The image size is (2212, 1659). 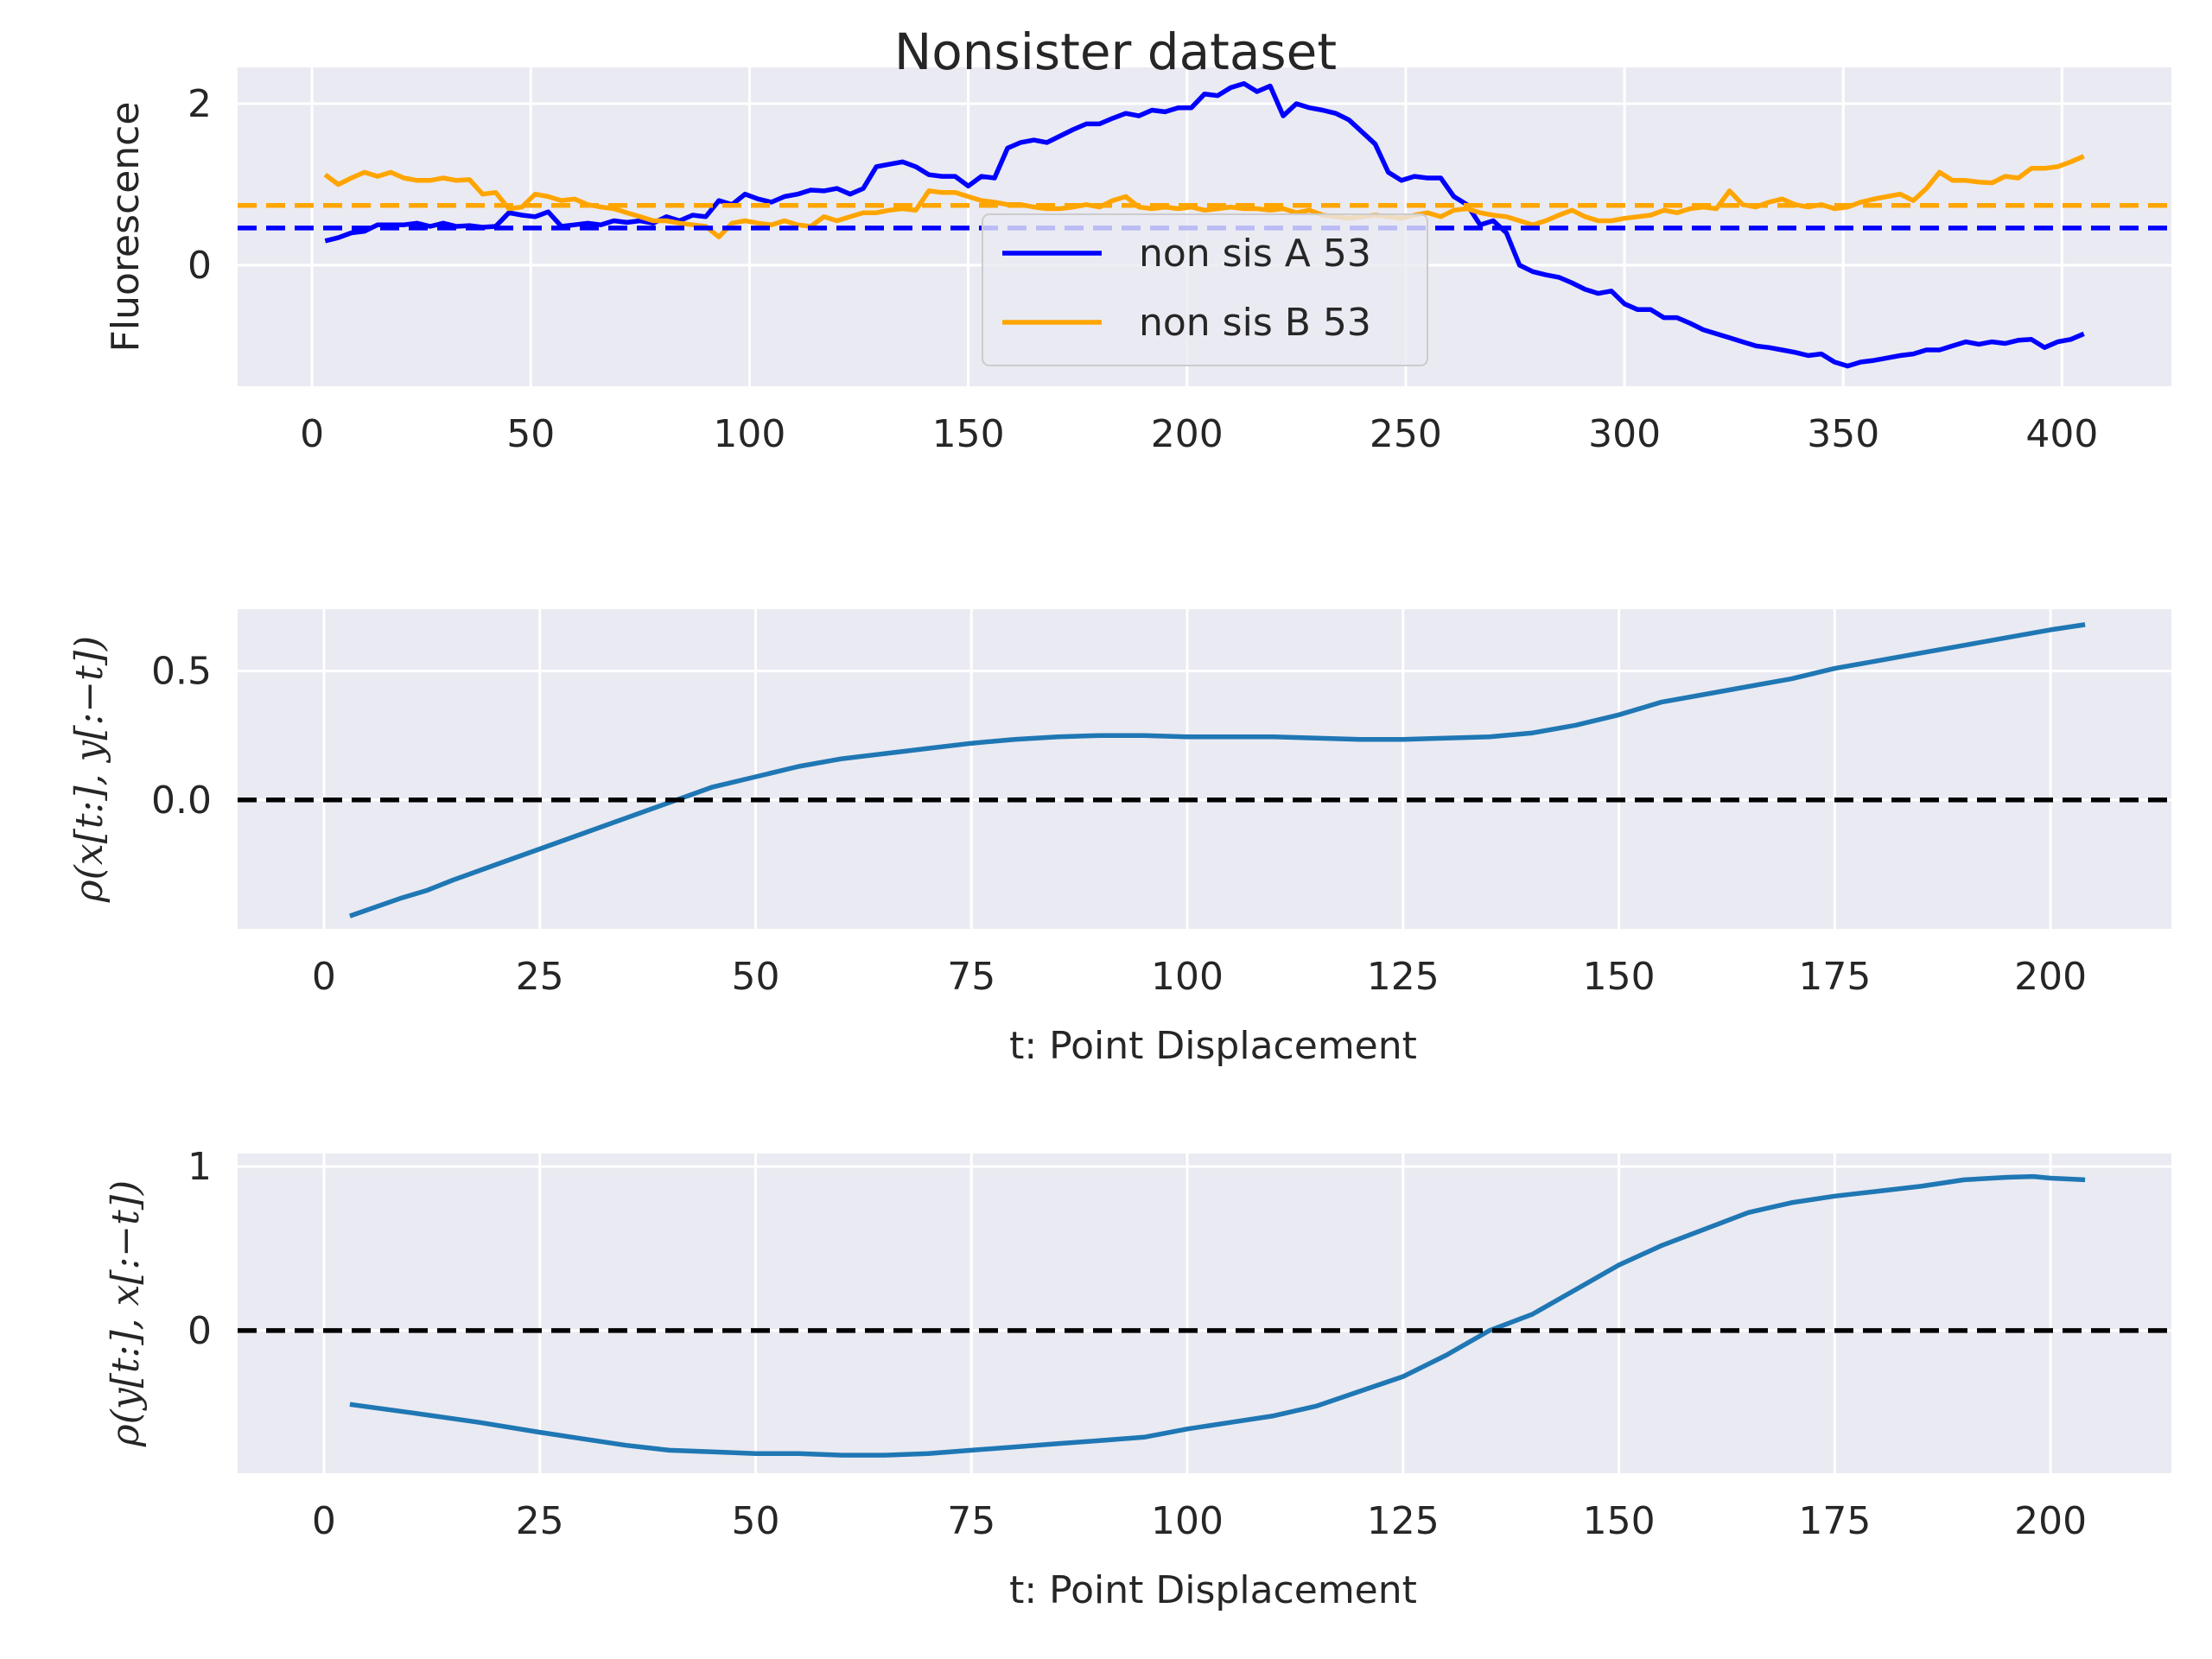 What do you see at coordinates (1115, 51) in the screenshot?
I see `figure-title: Nonsister dataset` at bounding box center [1115, 51].